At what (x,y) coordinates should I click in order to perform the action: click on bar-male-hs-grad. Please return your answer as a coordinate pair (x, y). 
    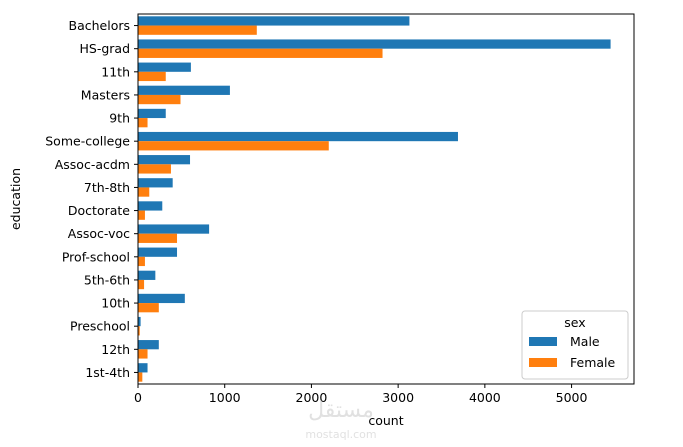
    Looking at the image, I should click on (374, 44).